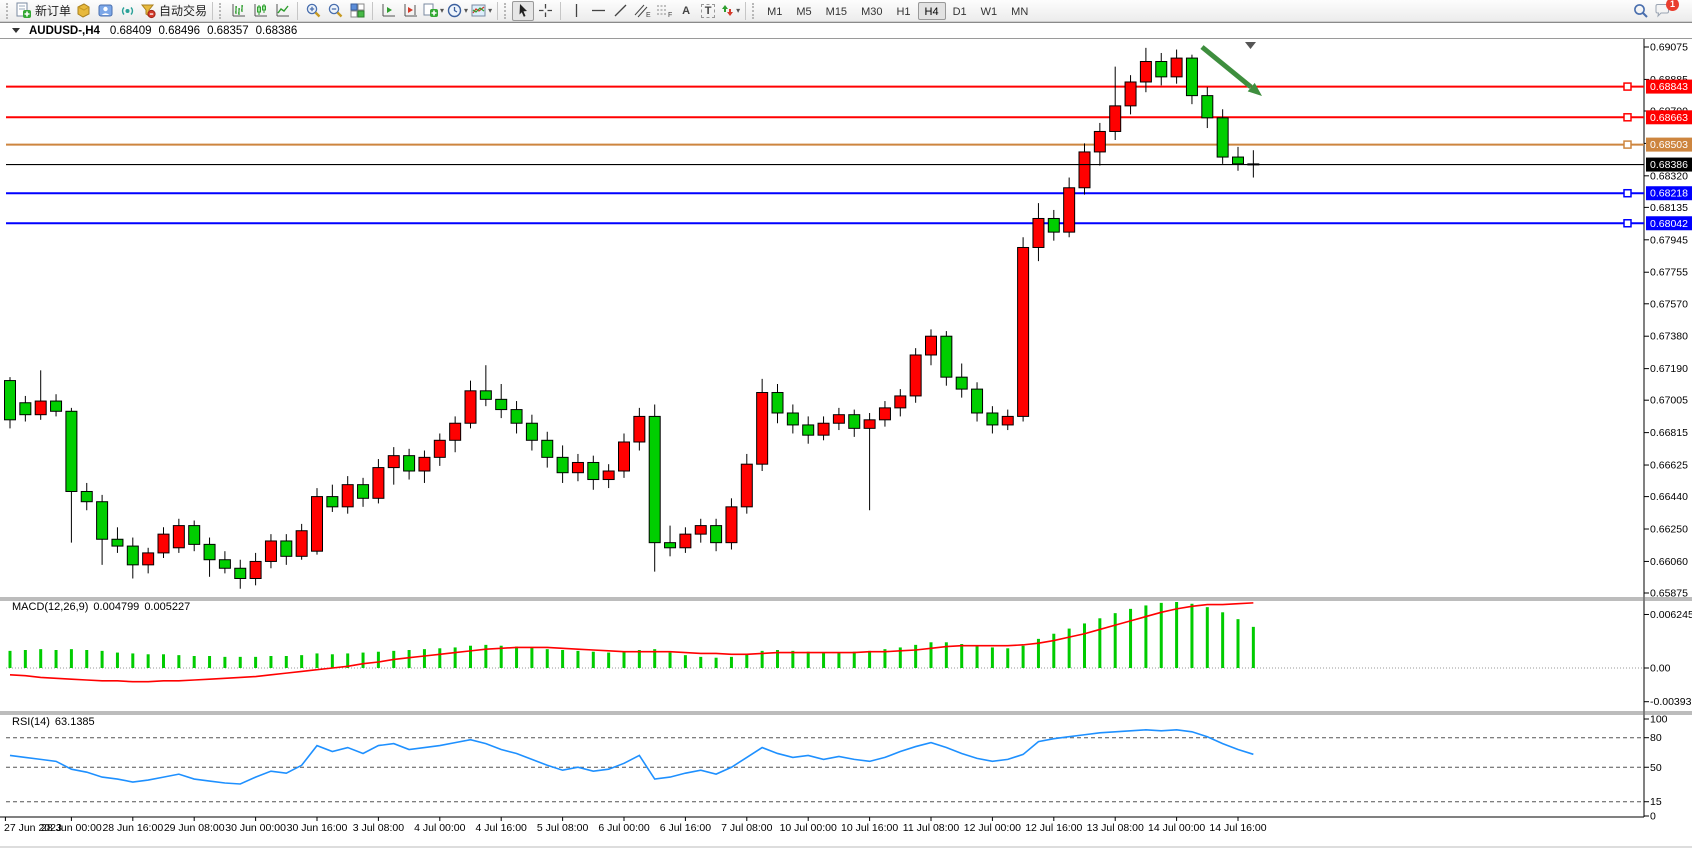 The height and width of the screenshot is (849, 1692). I want to click on rsi-panel: 100 80 50 15 0, so click(837, 768).